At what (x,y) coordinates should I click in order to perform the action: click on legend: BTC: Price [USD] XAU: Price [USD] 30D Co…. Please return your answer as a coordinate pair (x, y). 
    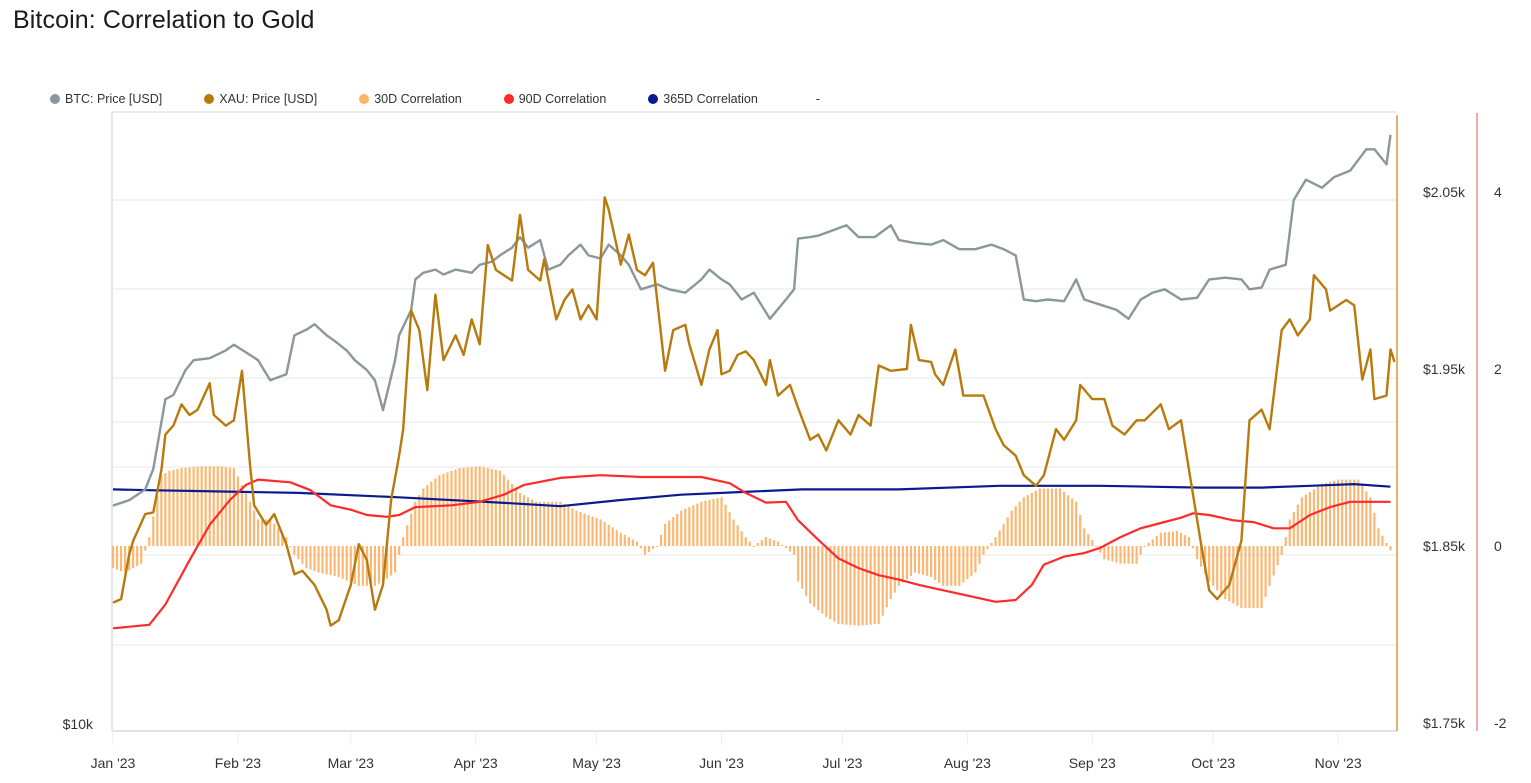
    Looking at the image, I should click on (435, 99).